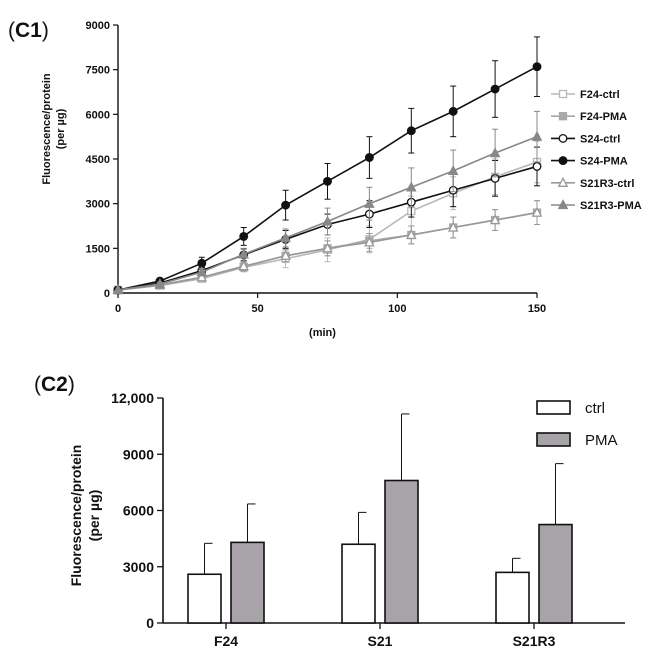 The width and height of the screenshot is (665, 666). I want to click on x-tick-label: 50, so click(258, 309).